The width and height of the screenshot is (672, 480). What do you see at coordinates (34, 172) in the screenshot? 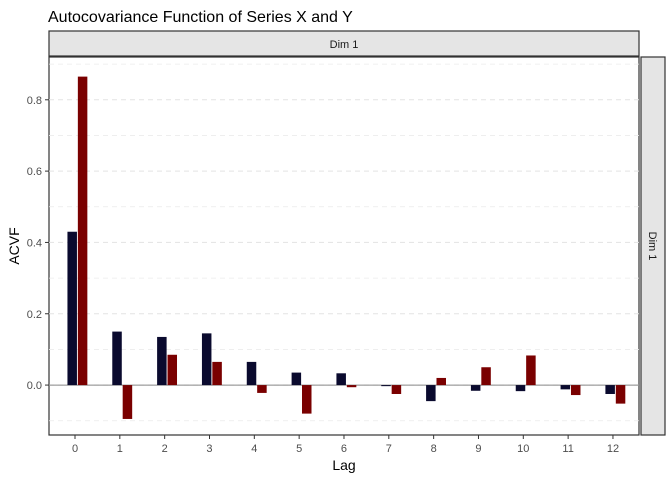
I see `y-tick-label: 0.6` at bounding box center [34, 172].